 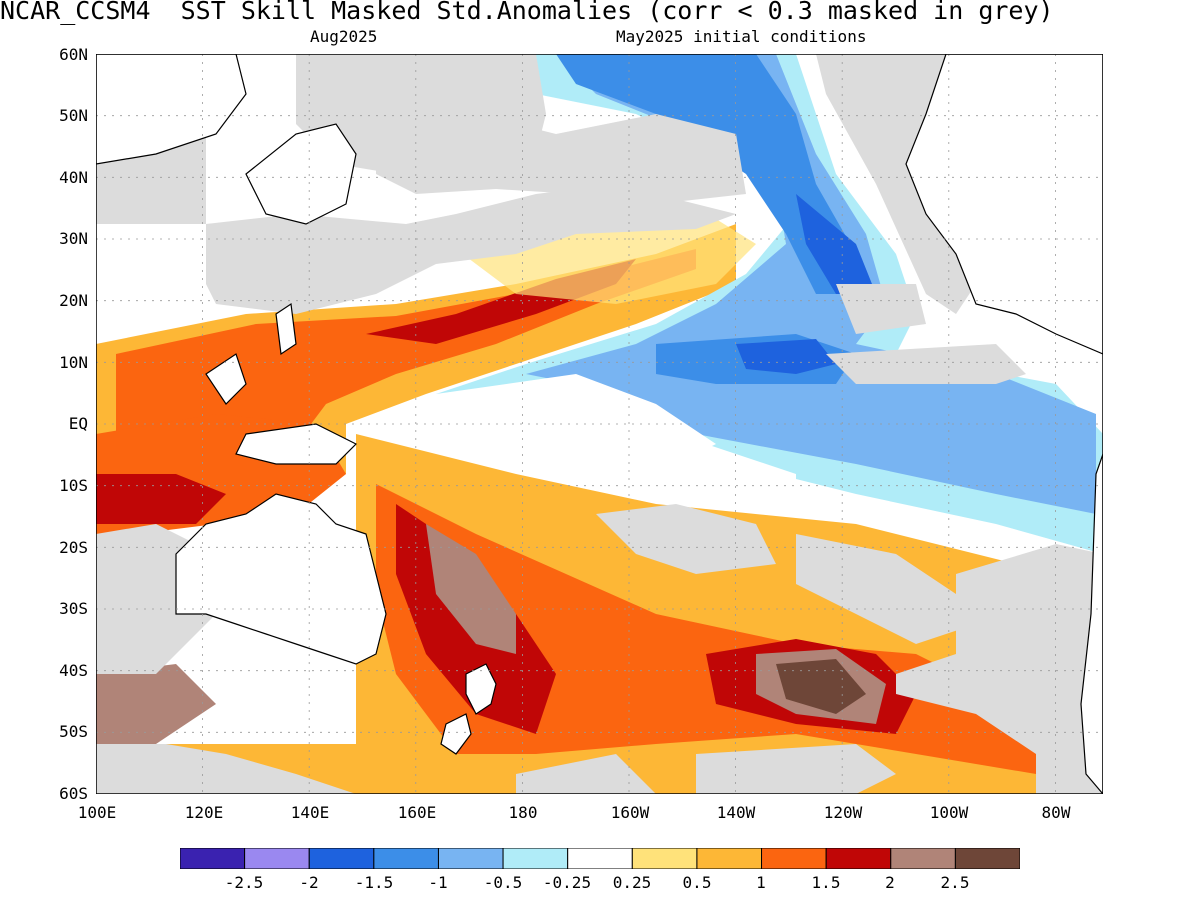 What do you see at coordinates (310, 812) in the screenshot?
I see `lon-label: 140E` at bounding box center [310, 812].